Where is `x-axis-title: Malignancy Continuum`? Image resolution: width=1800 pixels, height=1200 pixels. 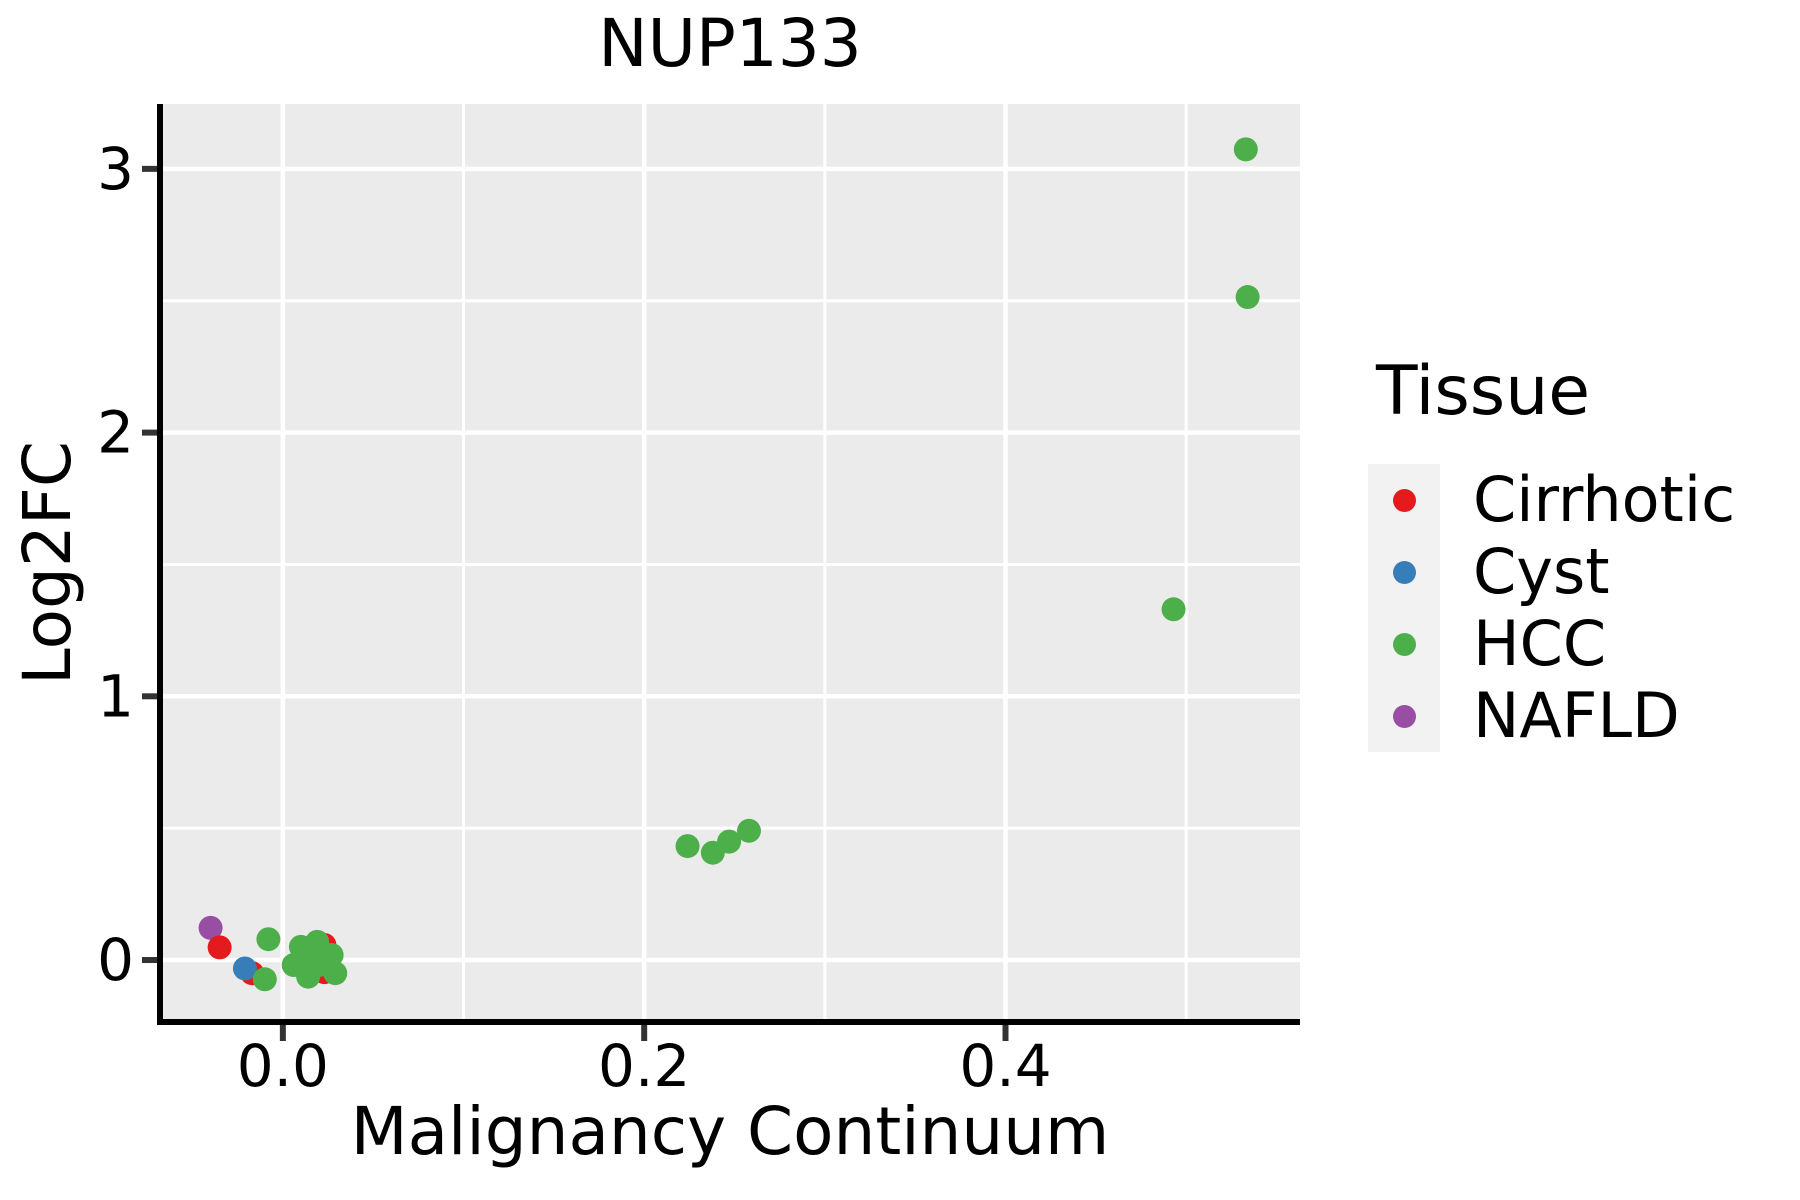 x-axis-title: Malignancy Continuum is located at coordinates (730, 1131).